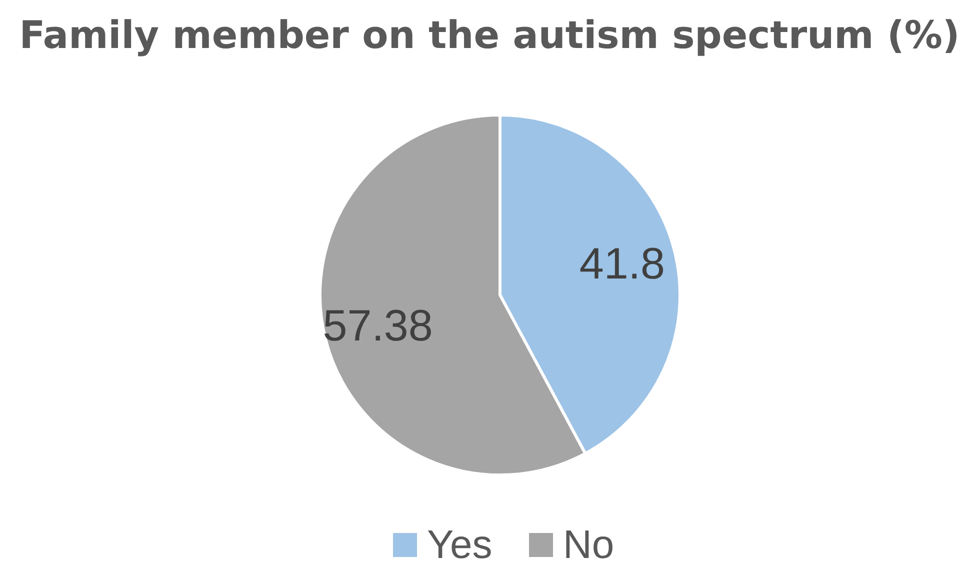 This screenshot has width=979, height=569. Describe the element at coordinates (588, 545) in the screenshot. I see `legend-label: No` at that location.